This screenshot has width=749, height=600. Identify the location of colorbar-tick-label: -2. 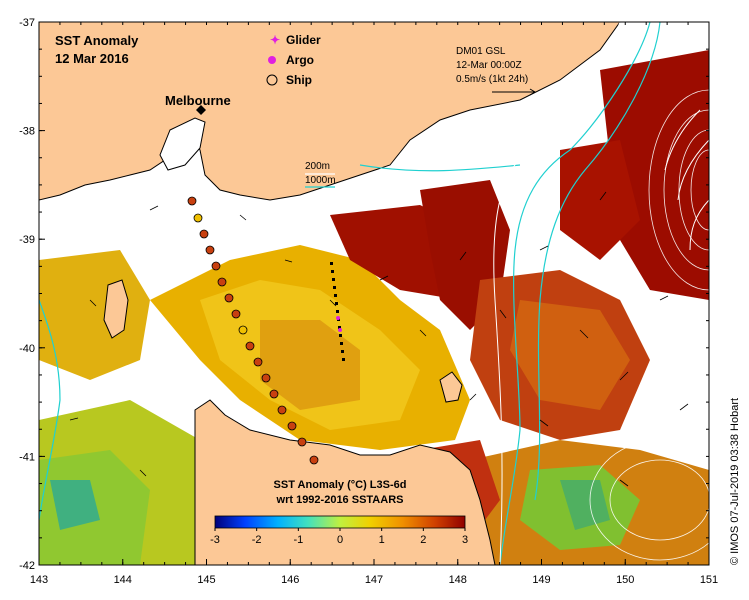
(257, 540).